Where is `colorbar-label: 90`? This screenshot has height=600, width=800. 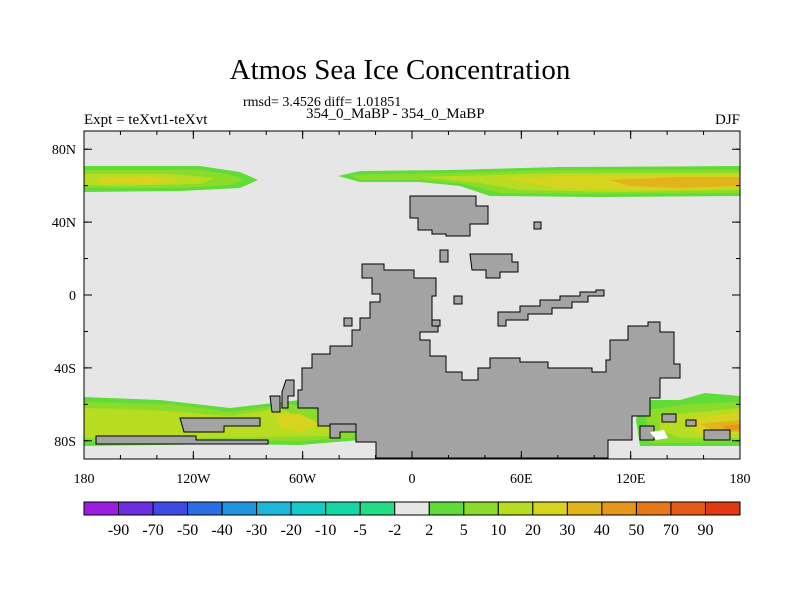
colorbar-label: 90 is located at coordinates (705, 530).